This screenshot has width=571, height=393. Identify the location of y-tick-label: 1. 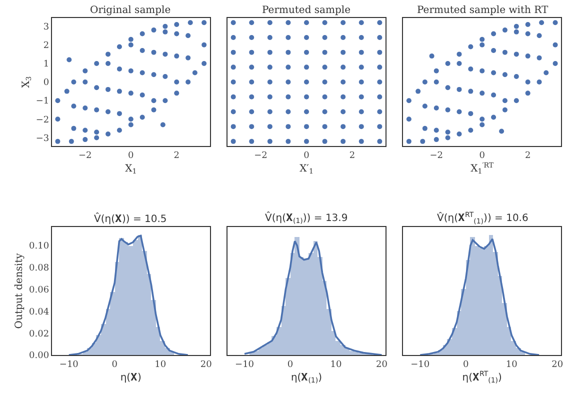
(46, 65).